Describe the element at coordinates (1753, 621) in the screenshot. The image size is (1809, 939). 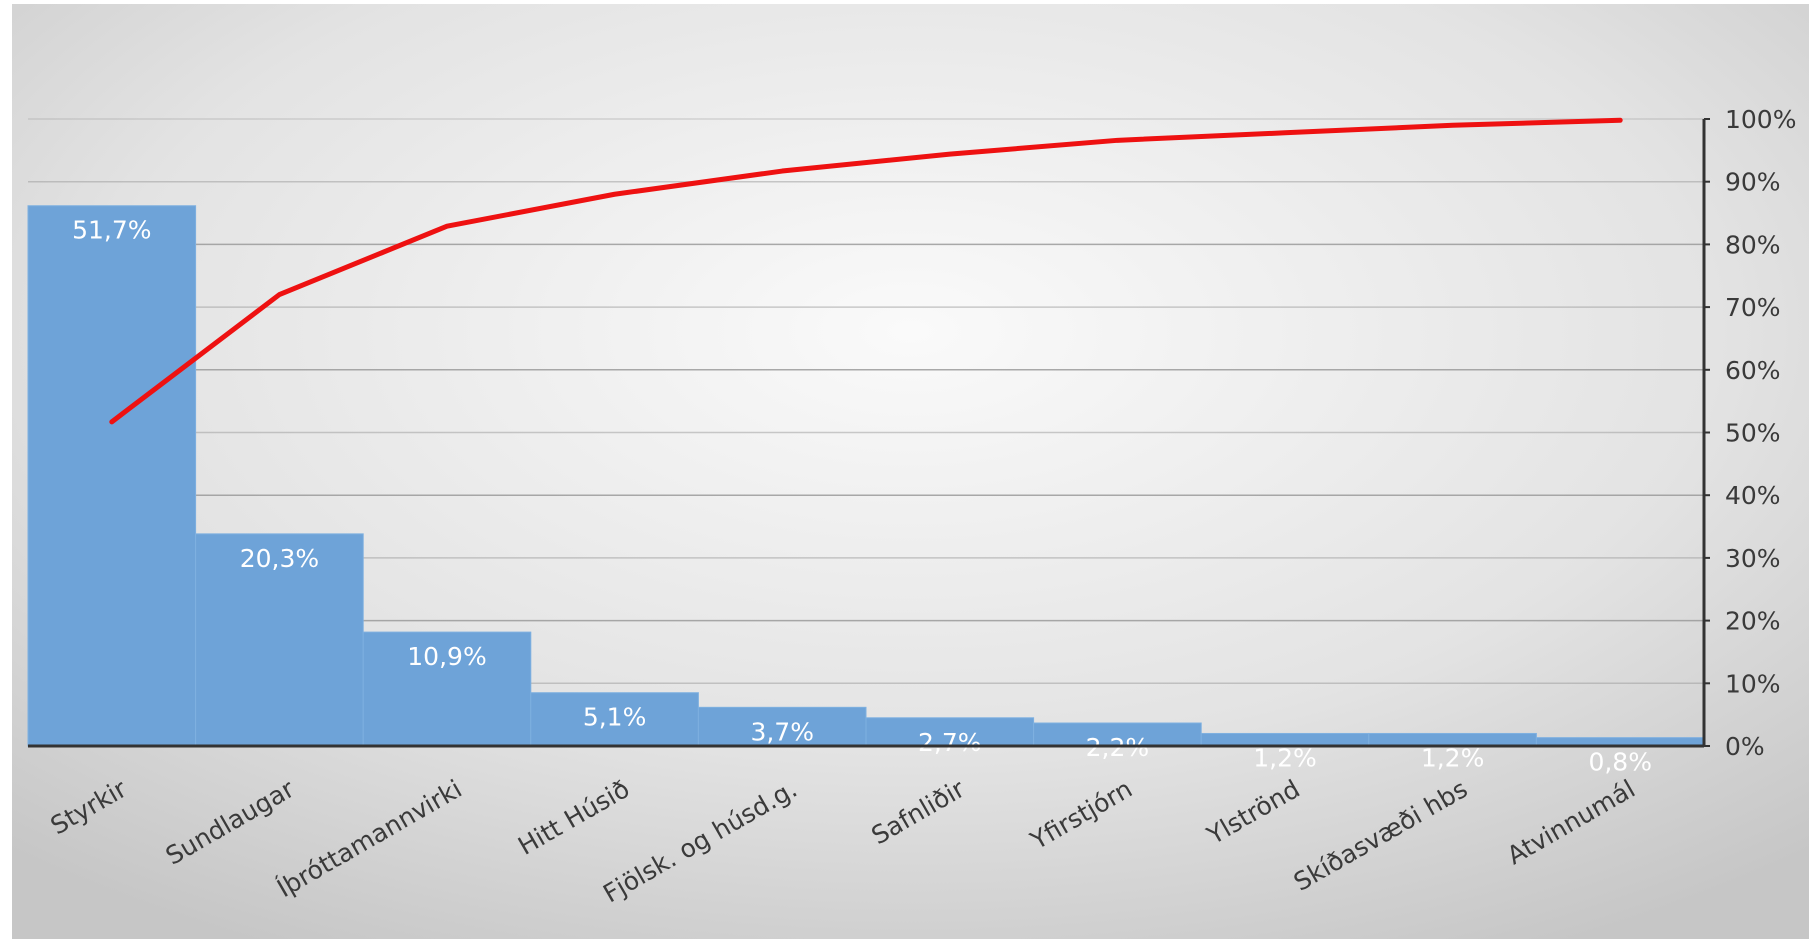
I see `y-tick-label: 20%` at that location.